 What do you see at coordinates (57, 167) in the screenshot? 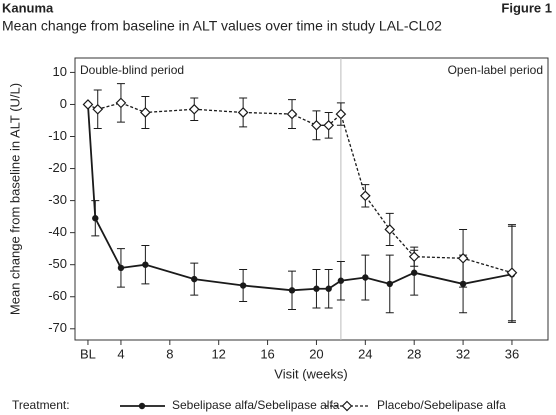
I see `y-tick-label: -20` at bounding box center [57, 167].